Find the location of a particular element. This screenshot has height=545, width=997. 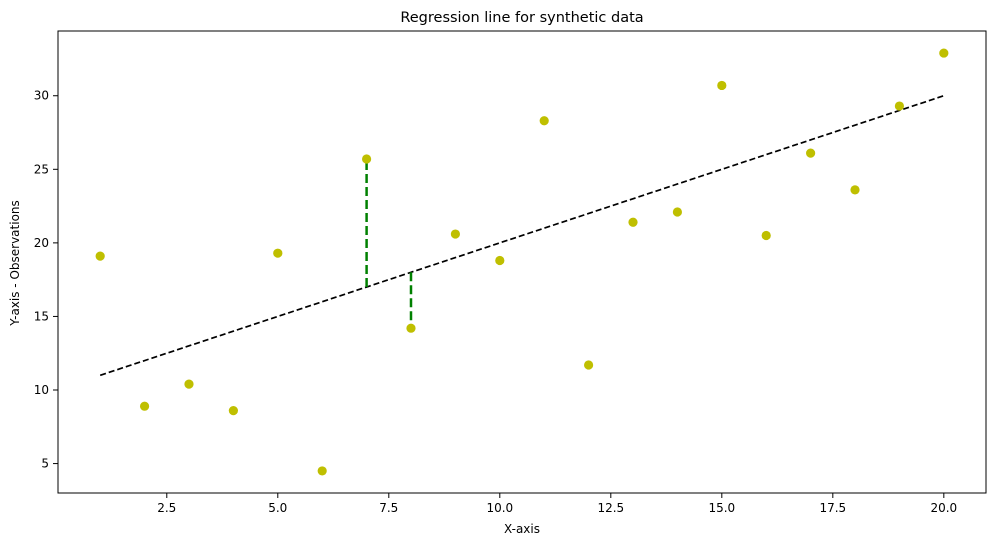

x-tick-label: 7.5 is located at coordinates (388, 508).